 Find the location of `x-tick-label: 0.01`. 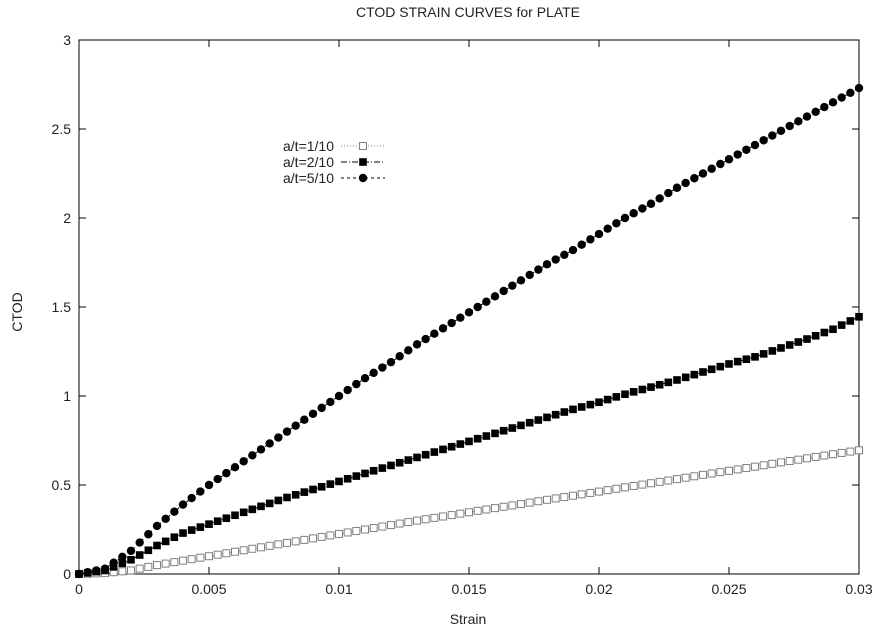

x-tick-label: 0.01 is located at coordinates (338, 589).